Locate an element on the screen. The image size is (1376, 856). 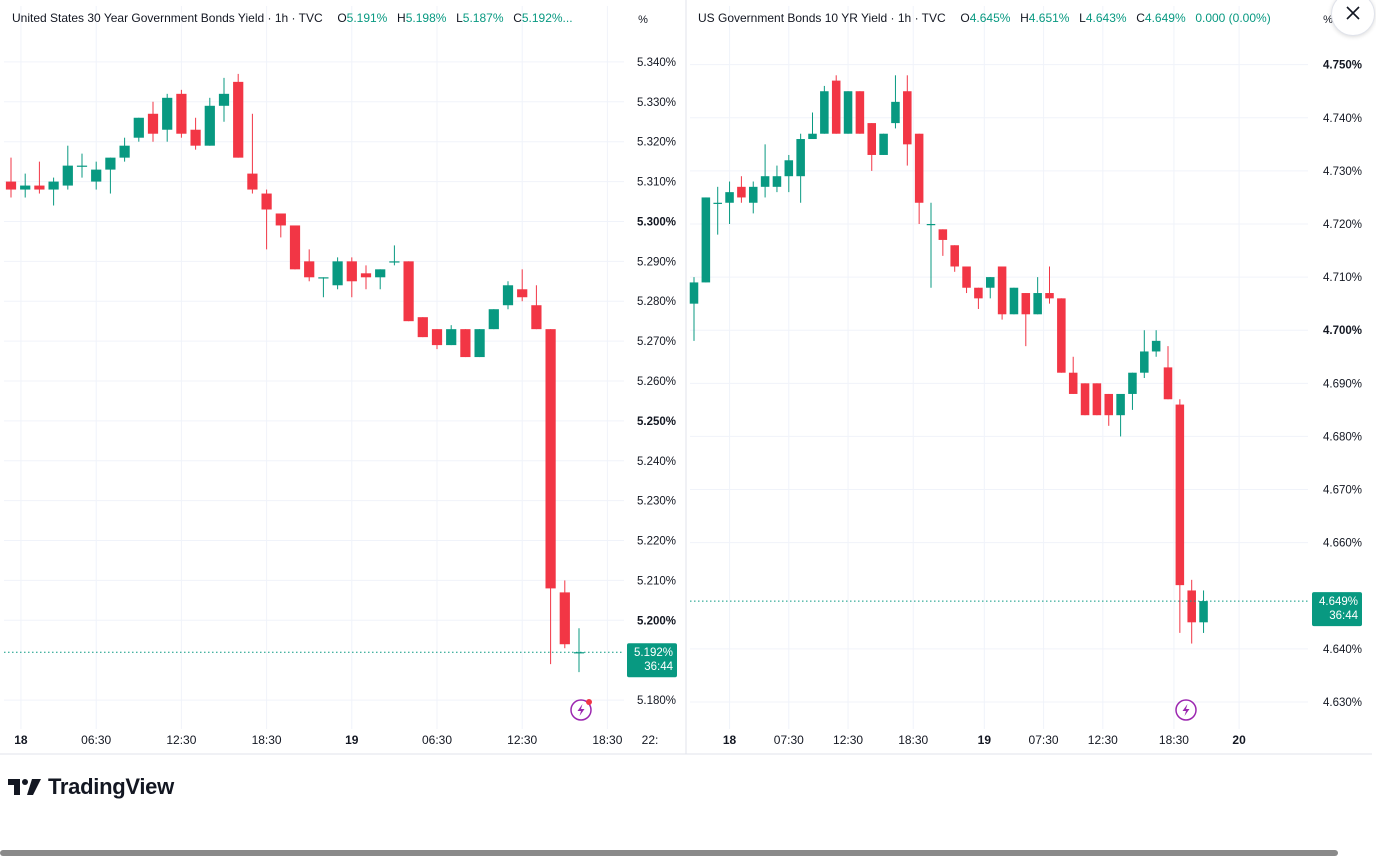
right-candle-body is located at coordinates (777, 181).